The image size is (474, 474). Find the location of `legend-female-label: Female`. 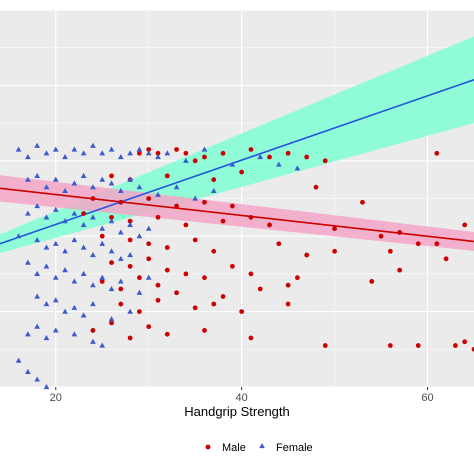

legend-female-label: Female is located at coordinates (294, 448).